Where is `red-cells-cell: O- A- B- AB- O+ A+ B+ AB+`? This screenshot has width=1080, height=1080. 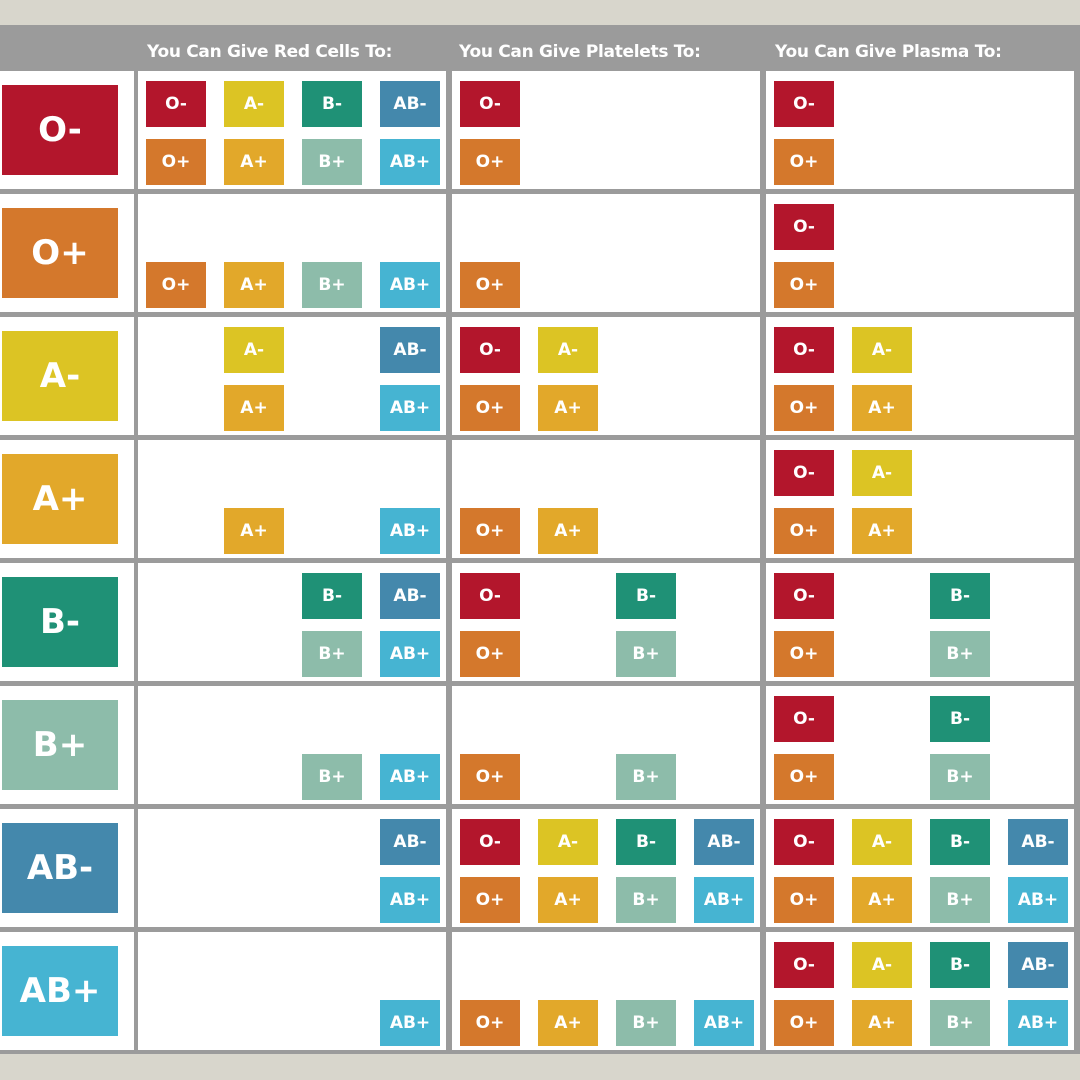 red-cells-cell: O- A- B- AB- O+ A+ B+ AB+ is located at coordinates (292, 130).